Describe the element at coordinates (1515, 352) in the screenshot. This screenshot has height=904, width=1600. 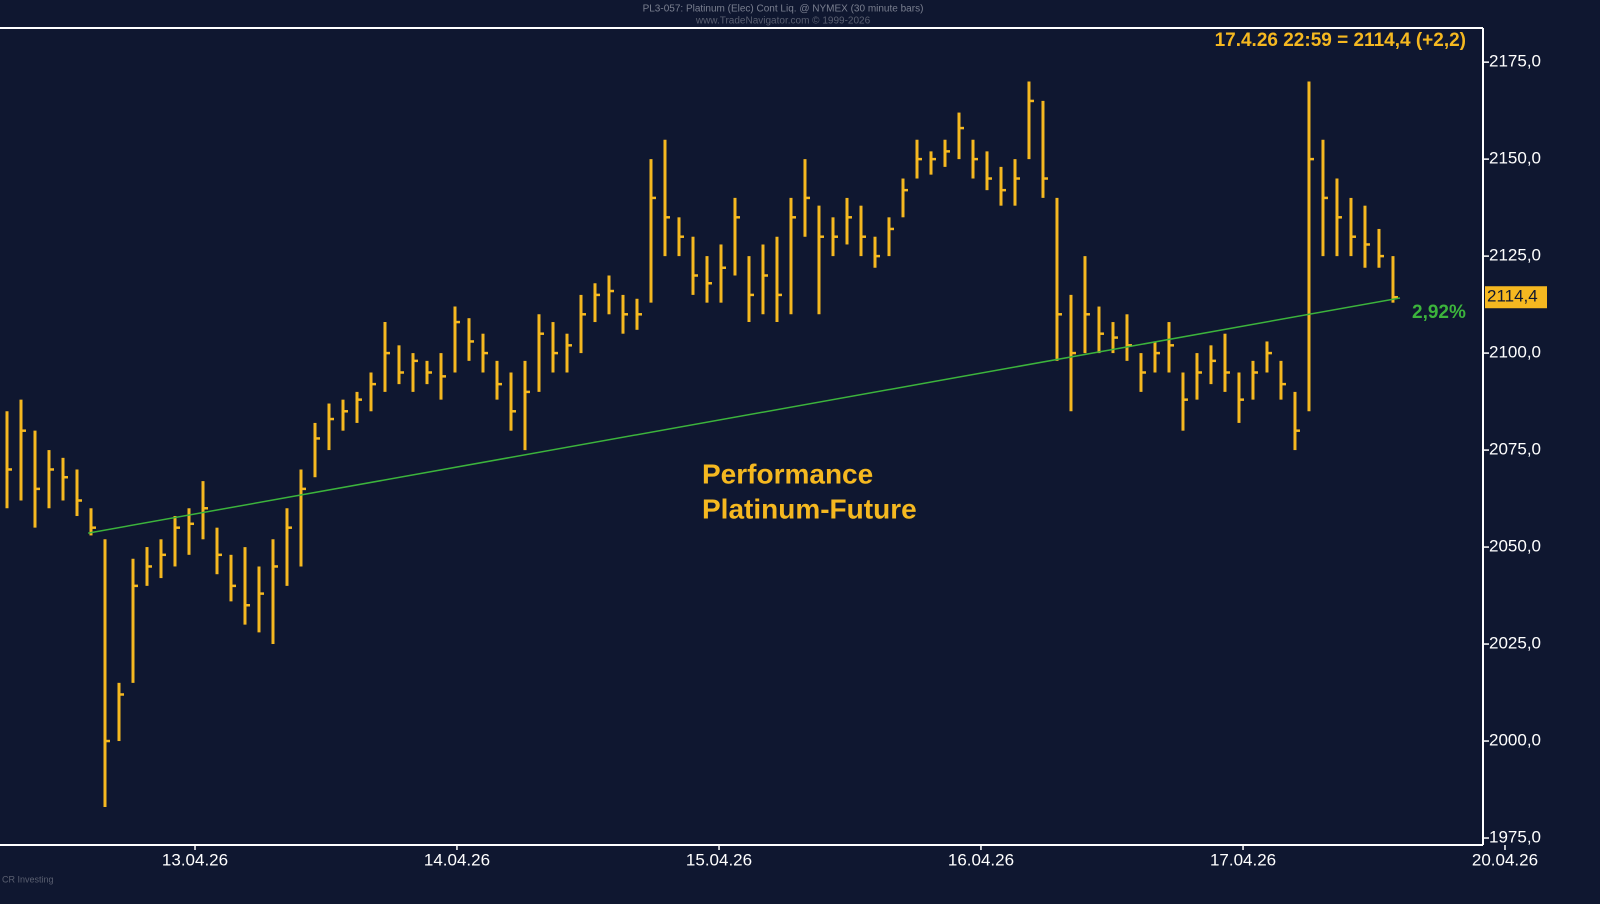
I see `y-tick-label: 2100,0` at that location.